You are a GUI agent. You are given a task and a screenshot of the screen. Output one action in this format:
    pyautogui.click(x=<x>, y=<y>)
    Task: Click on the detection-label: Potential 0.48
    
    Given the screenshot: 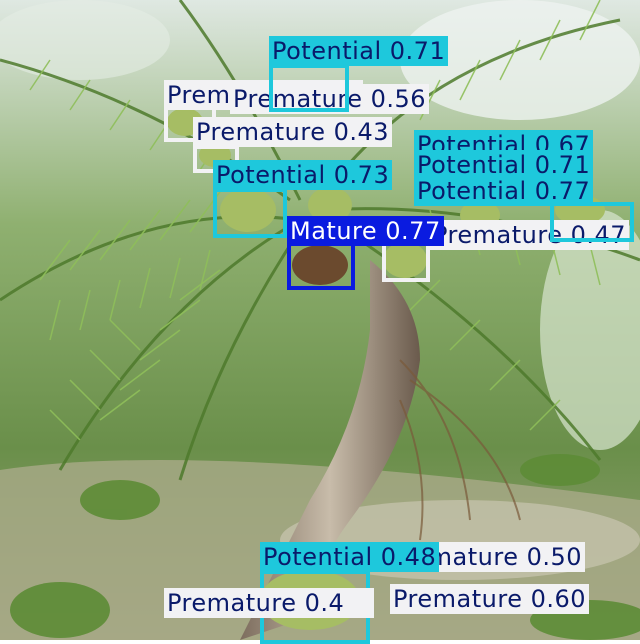 What is the action you would take?
    pyautogui.click(x=350, y=557)
    